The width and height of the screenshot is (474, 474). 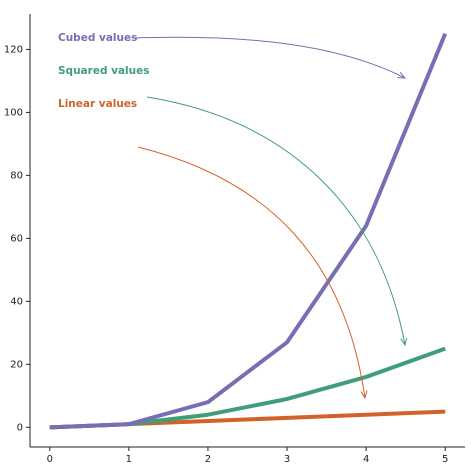 What do you see at coordinates (16, 175) in the screenshot?
I see `y-tick-label: 80` at bounding box center [16, 175].